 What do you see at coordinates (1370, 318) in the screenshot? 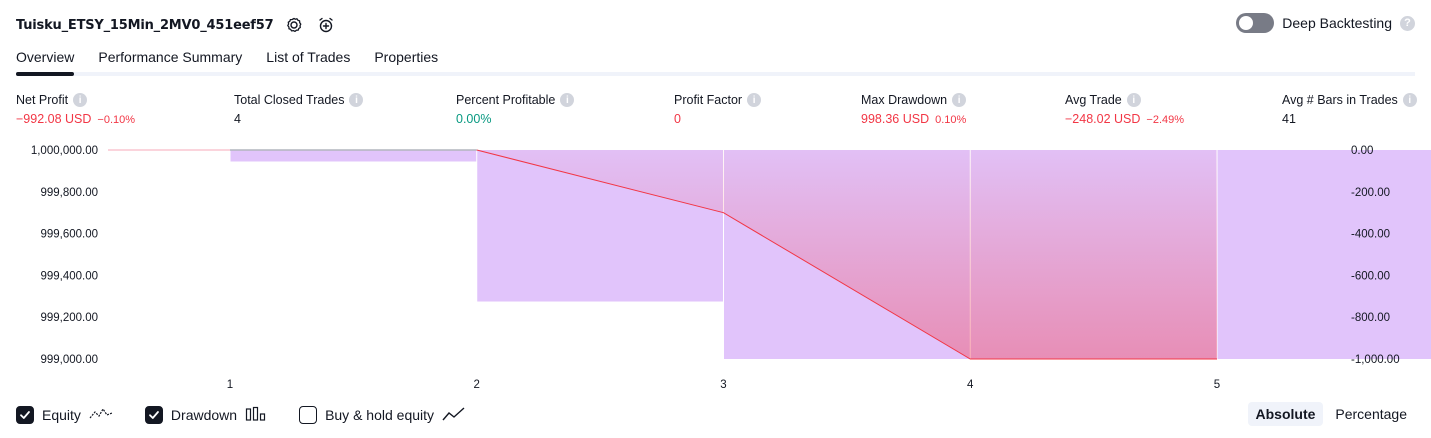
I see `right-axis-tick: -800.00` at bounding box center [1370, 318].